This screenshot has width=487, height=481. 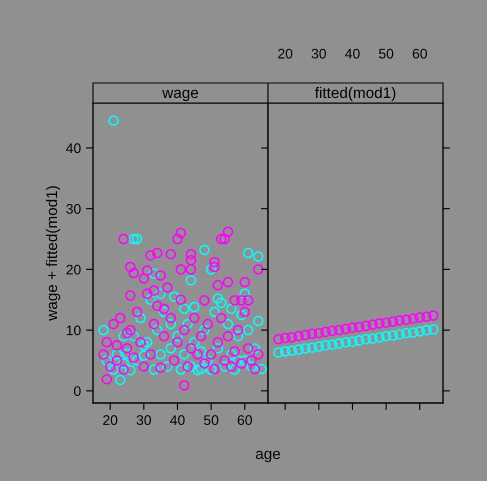 What do you see at coordinates (355, 94) in the screenshot?
I see `chart-title: fitted(mod1)` at bounding box center [355, 94].